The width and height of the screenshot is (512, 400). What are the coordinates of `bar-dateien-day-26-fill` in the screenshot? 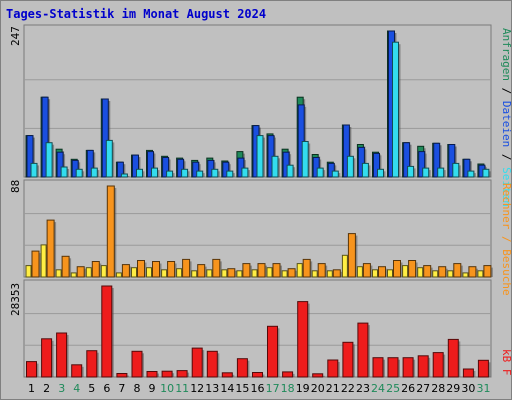 It's located at (407, 160).